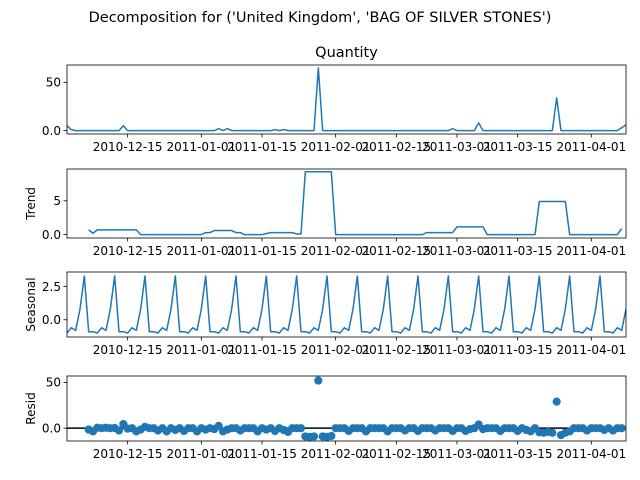  Describe the element at coordinates (51, 235) in the screenshot. I see `trend-ytick-label: 0.0` at that location.